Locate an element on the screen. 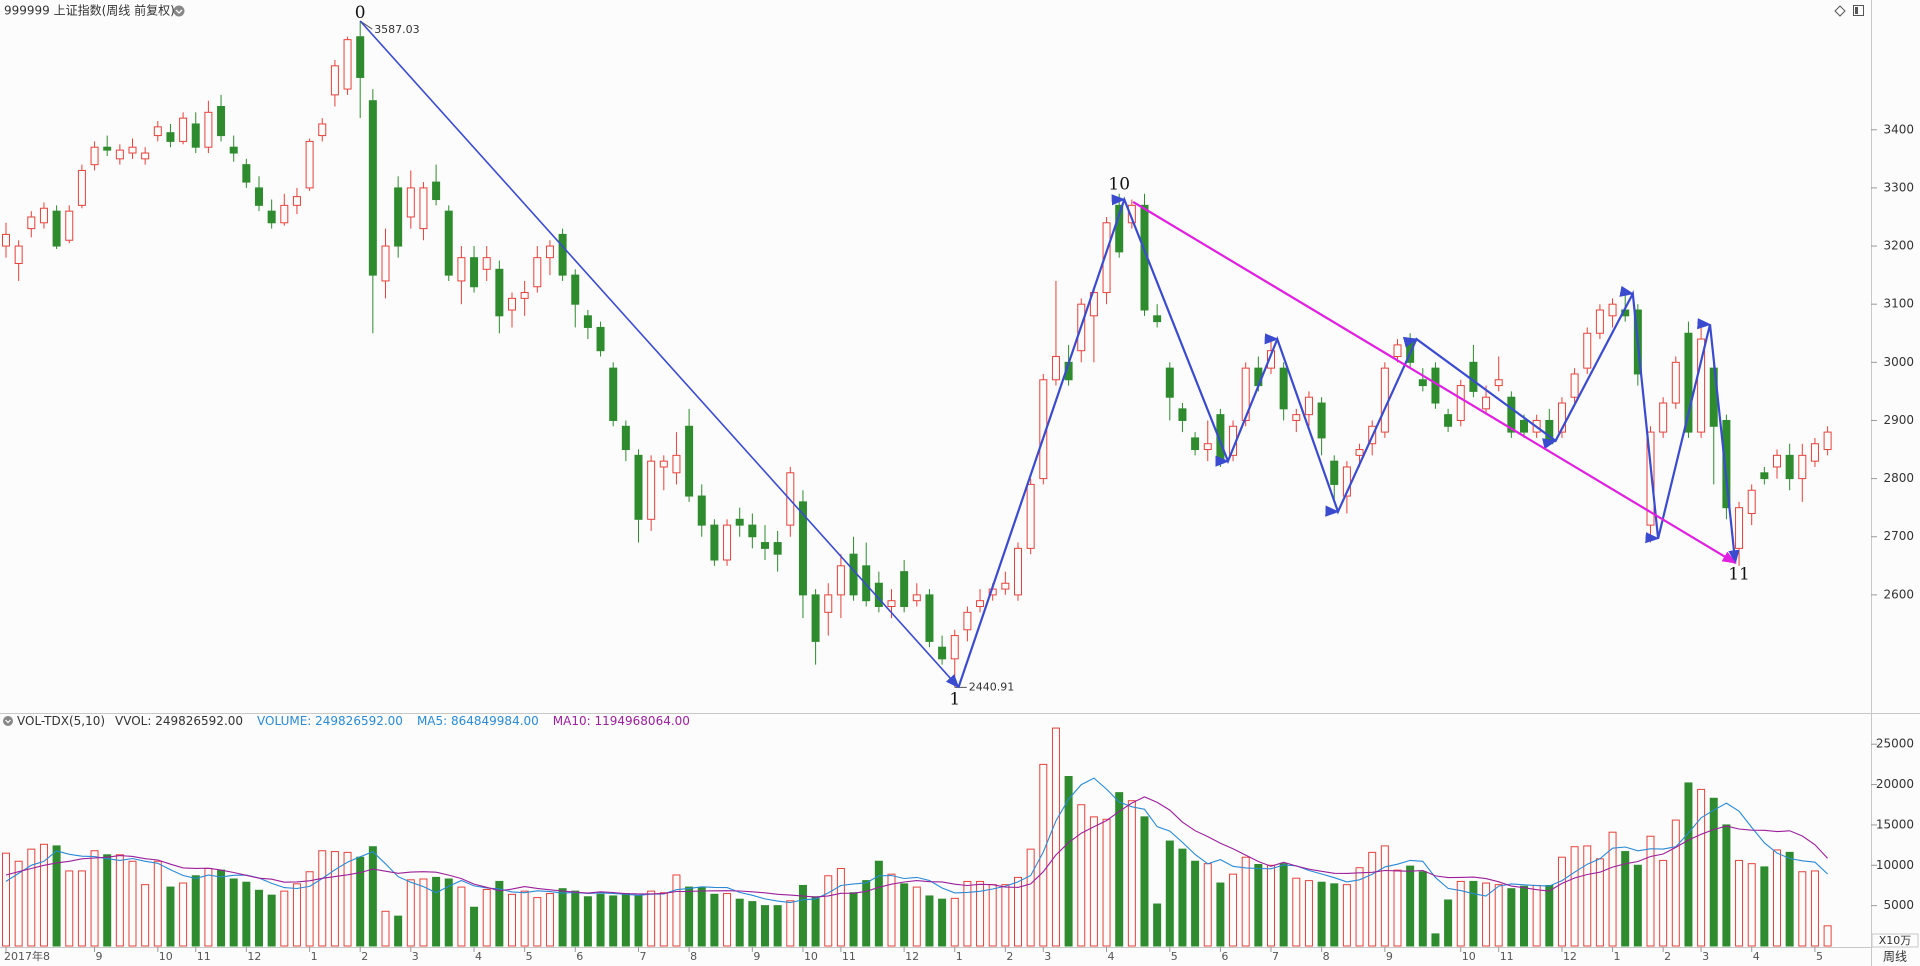  y-tick-label: 2900 is located at coordinates (1898, 420).